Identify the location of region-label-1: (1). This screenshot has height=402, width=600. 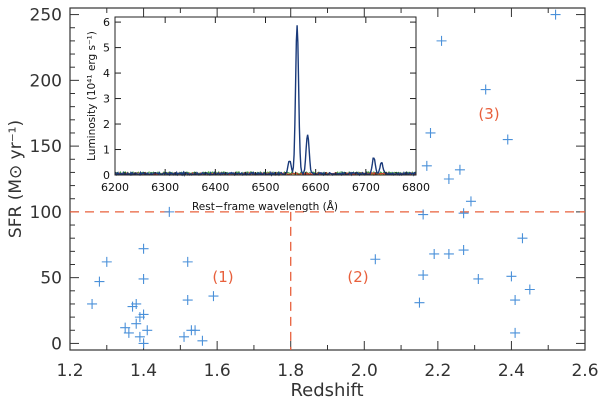
(222, 277).